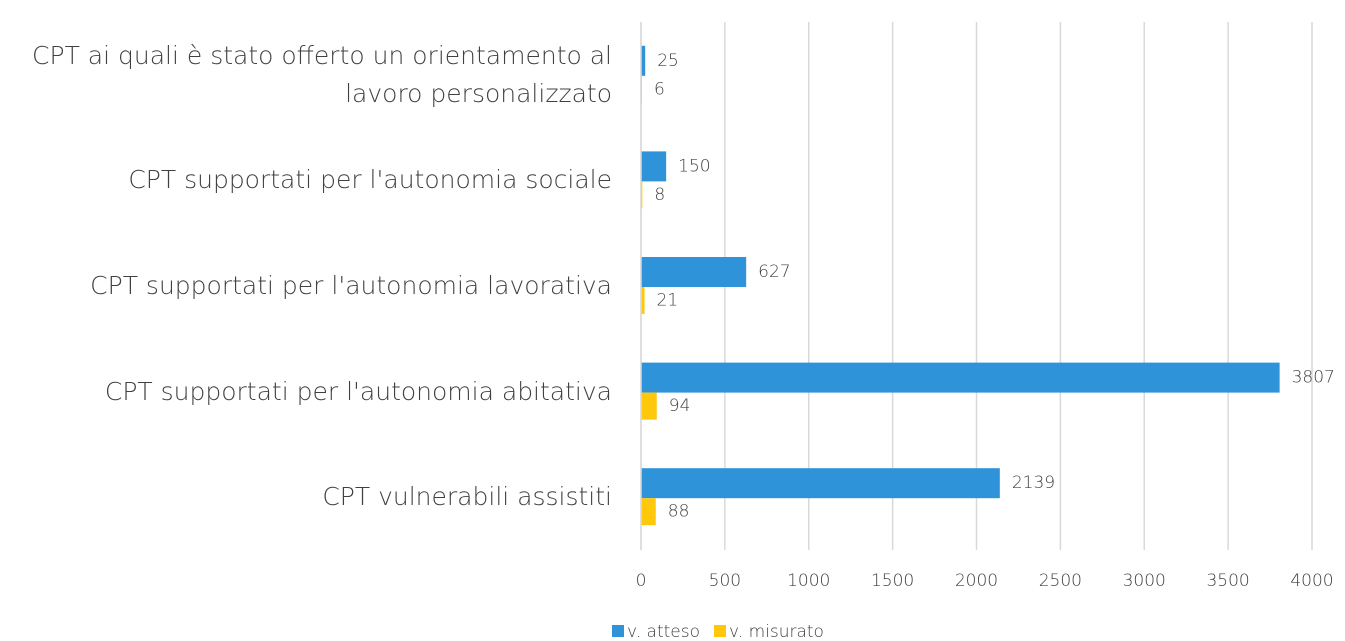 Image resolution: width=1345 pixels, height=641 pixels. Describe the element at coordinates (1313, 378) in the screenshot. I see `data-label: 3807` at that location.